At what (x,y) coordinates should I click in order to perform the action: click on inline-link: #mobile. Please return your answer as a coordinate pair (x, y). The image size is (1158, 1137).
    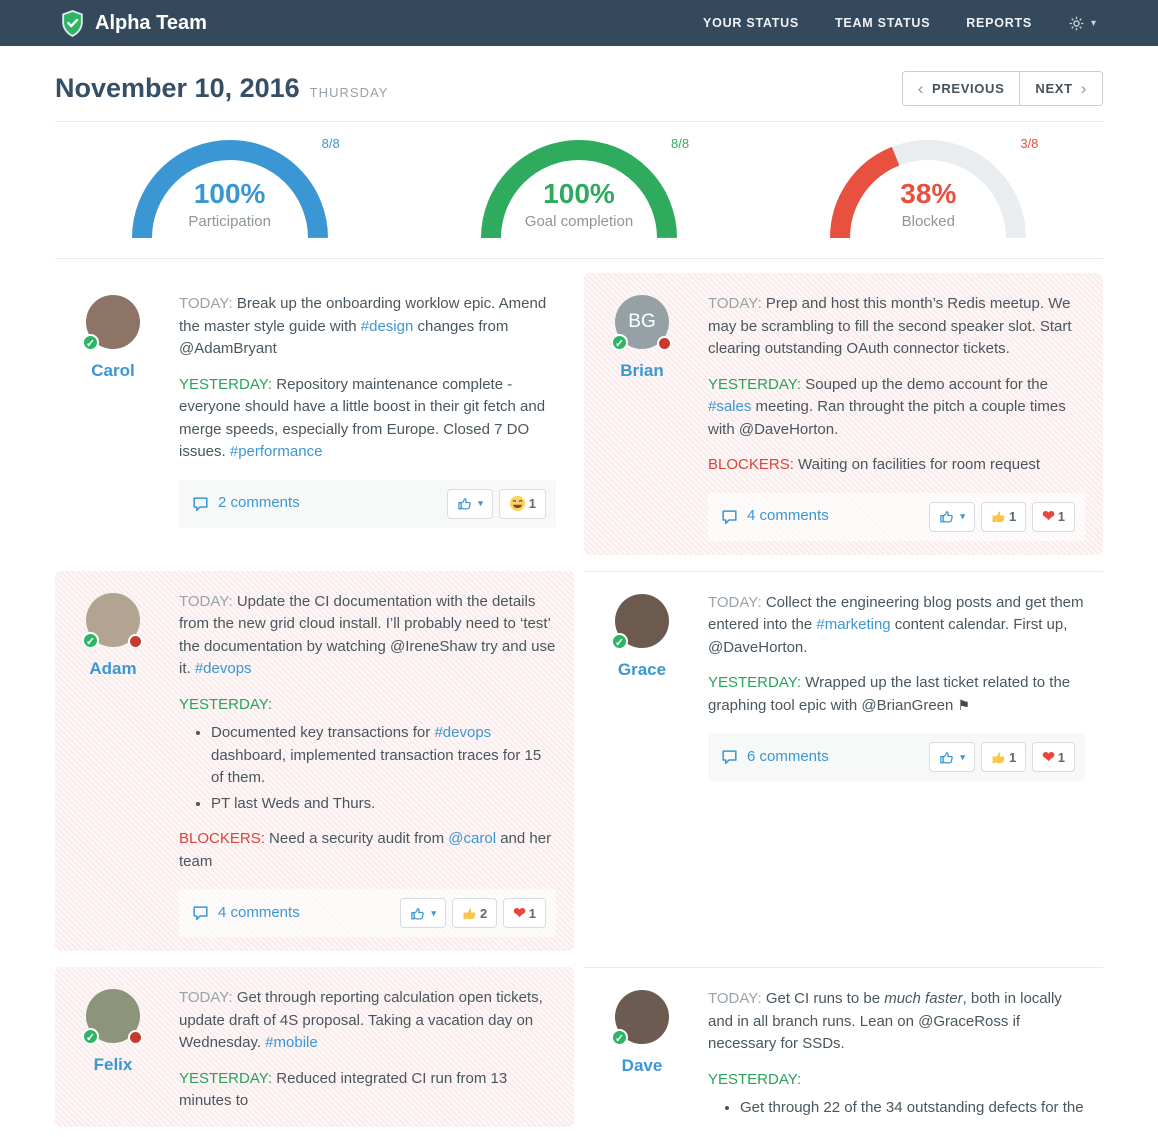
    Looking at the image, I should click on (291, 1042).